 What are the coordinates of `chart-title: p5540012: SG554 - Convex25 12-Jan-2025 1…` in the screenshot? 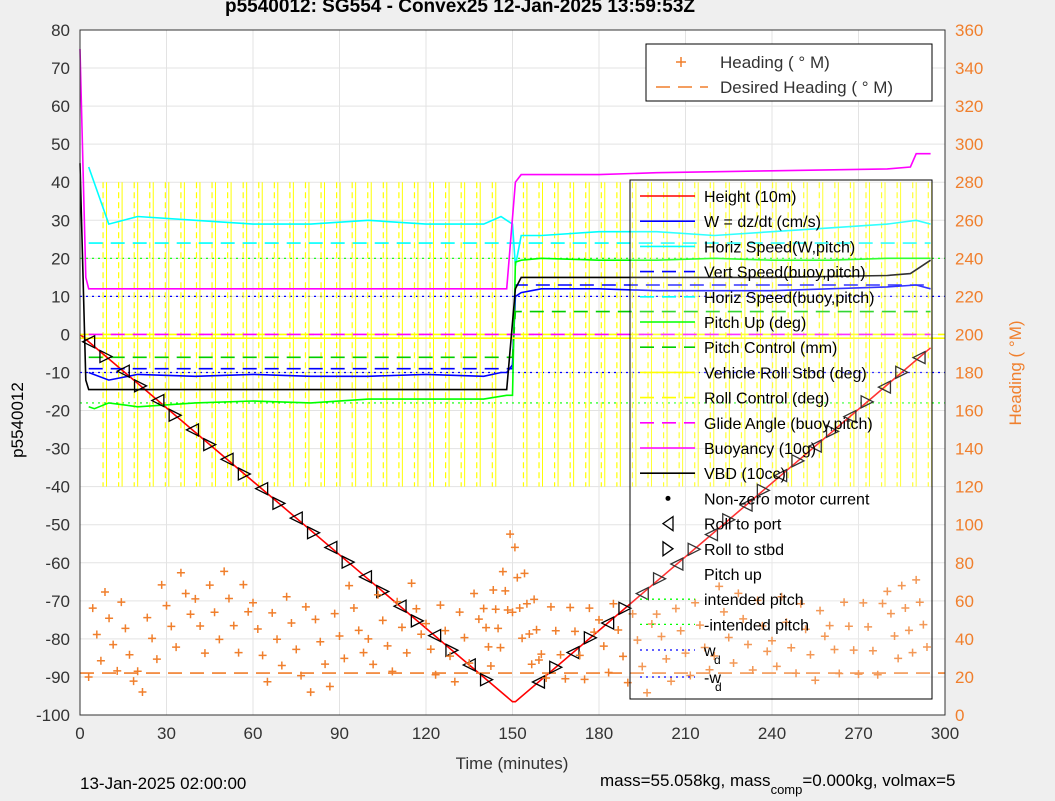 It's located at (460, 8).